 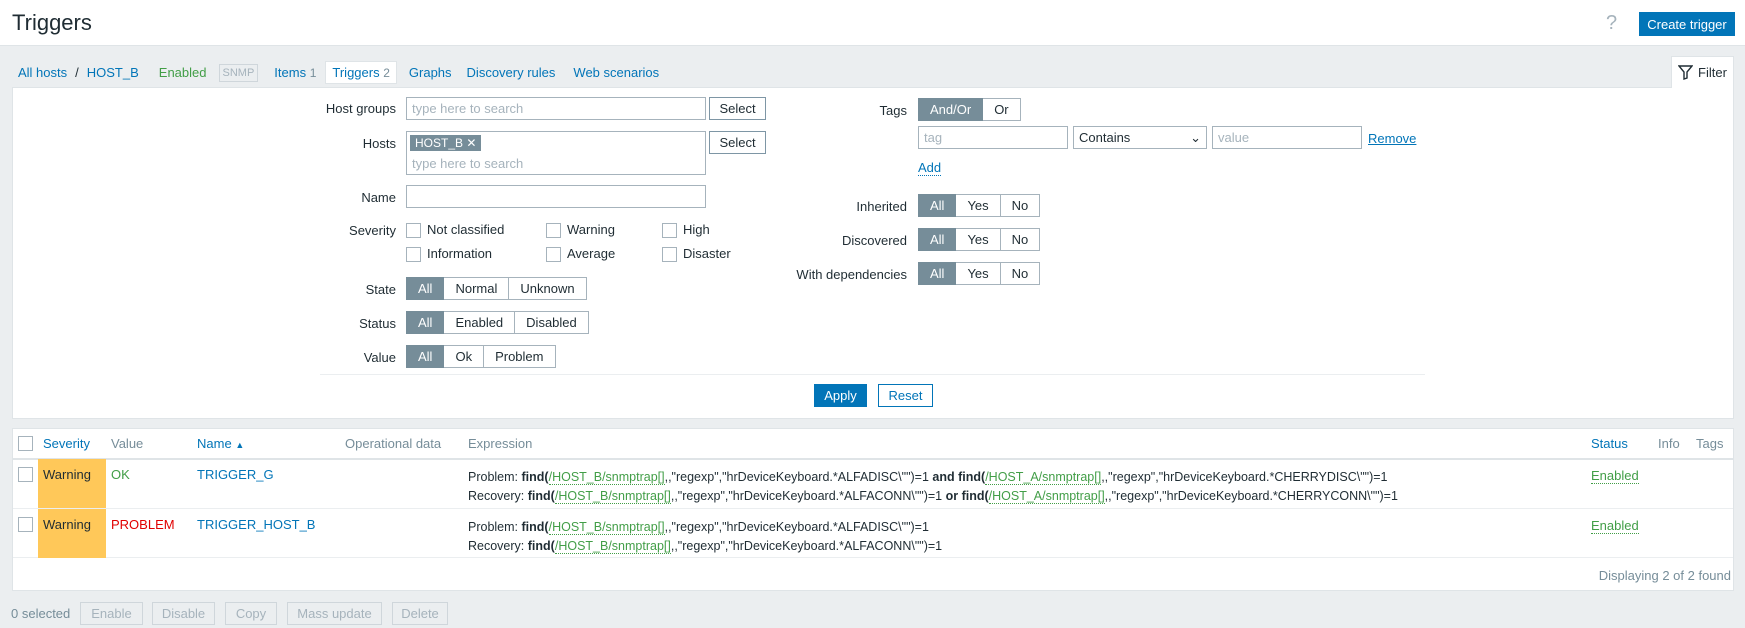 I want to click on mass-update-button: Mass update, so click(x=334, y=613).